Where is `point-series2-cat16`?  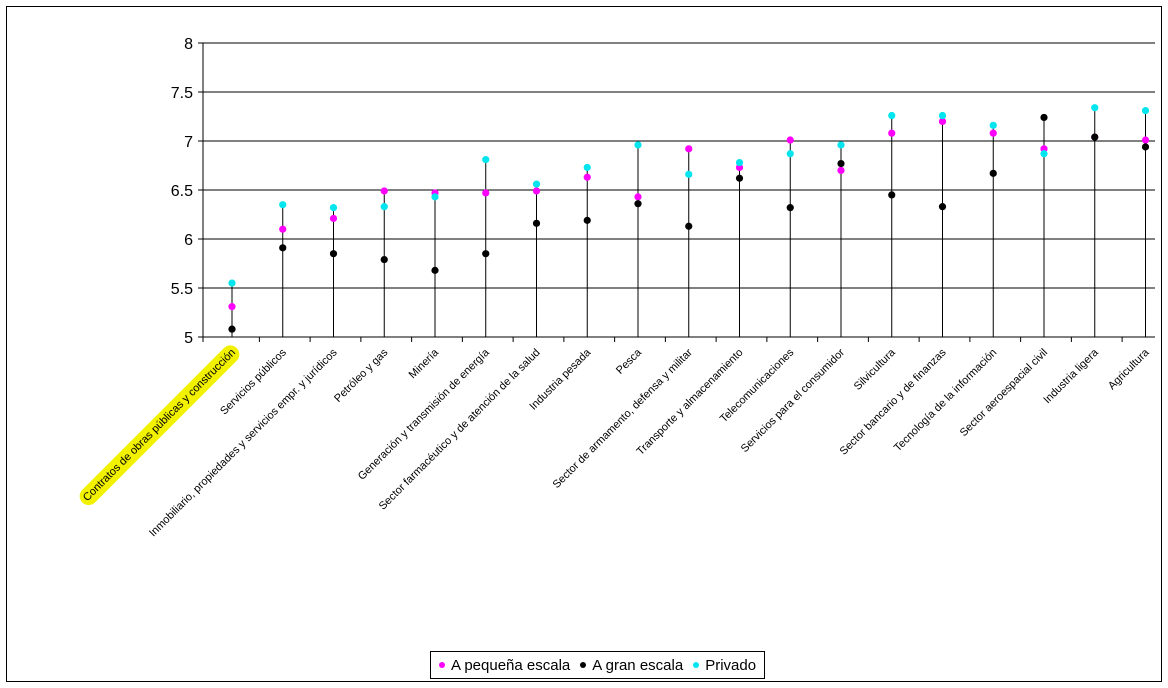
point-series2-cat16 is located at coordinates (1044, 154).